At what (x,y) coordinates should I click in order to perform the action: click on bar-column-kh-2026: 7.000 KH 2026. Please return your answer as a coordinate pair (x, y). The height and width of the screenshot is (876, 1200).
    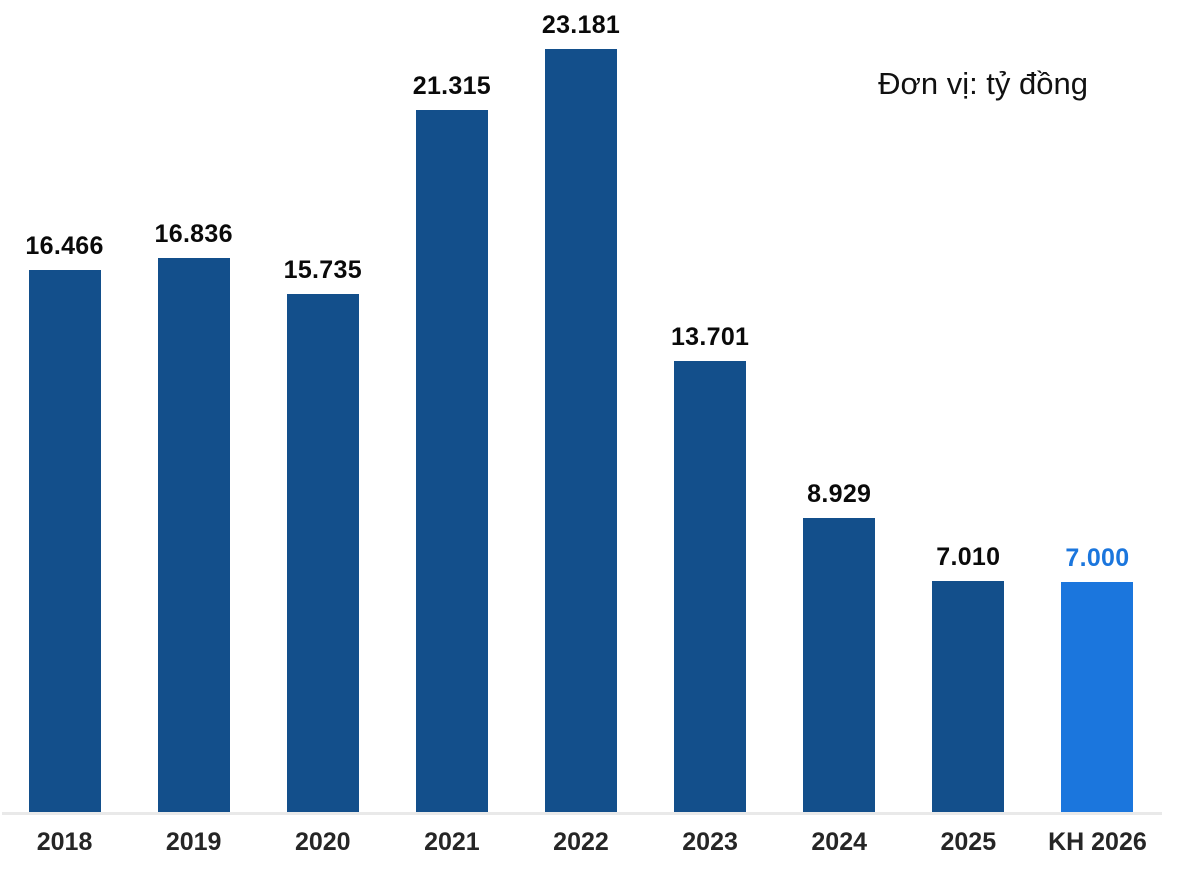
    Looking at the image, I should click on (1097, 428).